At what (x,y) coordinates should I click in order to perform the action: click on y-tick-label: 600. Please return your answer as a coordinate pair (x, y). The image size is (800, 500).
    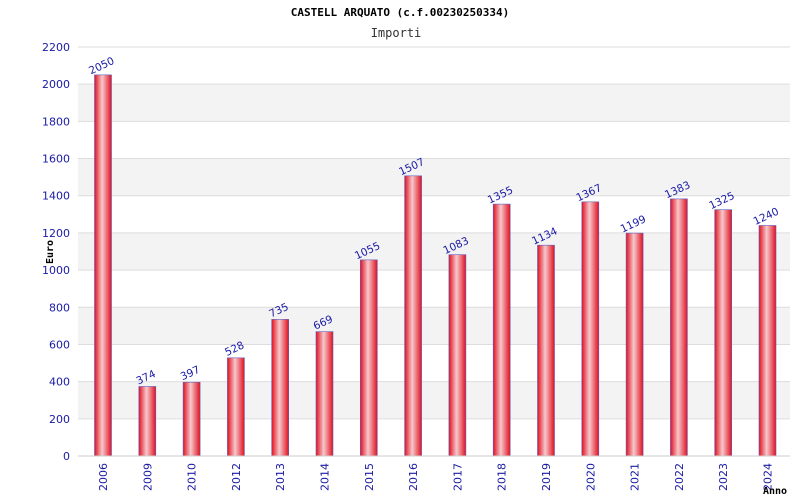
    Looking at the image, I should click on (59, 344).